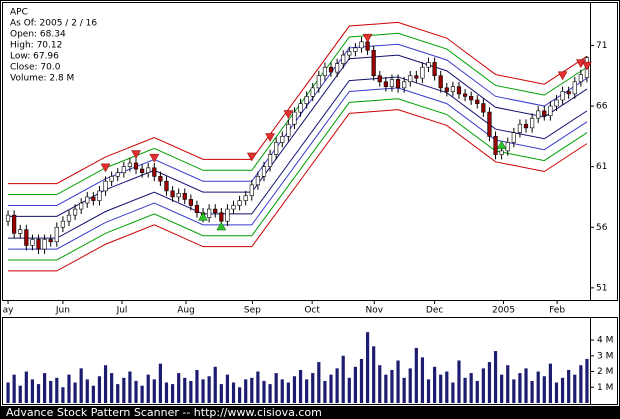 This screenshot has width=620, height=419. What do you see at coordinates (9, 311) in the screenshot?
I see `x-tick-label: ay` at bounding box center [9, 311].